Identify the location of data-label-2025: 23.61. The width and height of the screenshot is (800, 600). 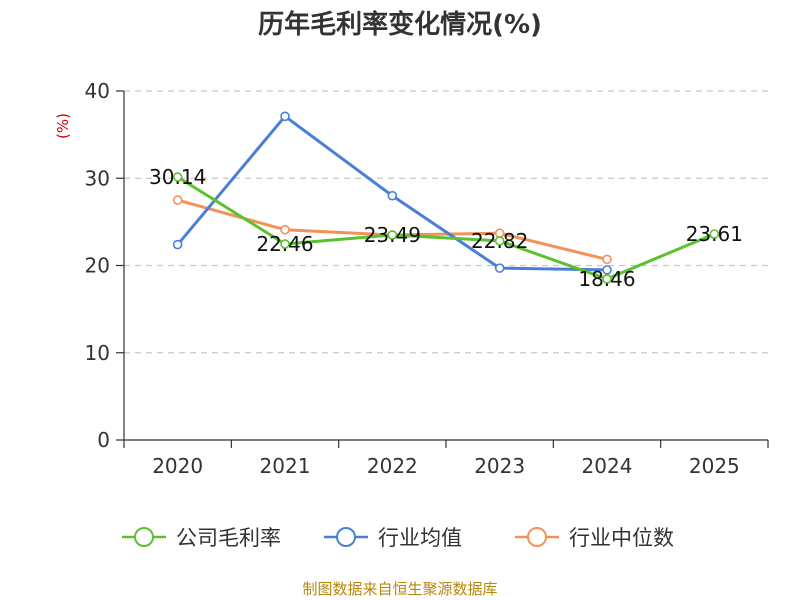
(714, 234).